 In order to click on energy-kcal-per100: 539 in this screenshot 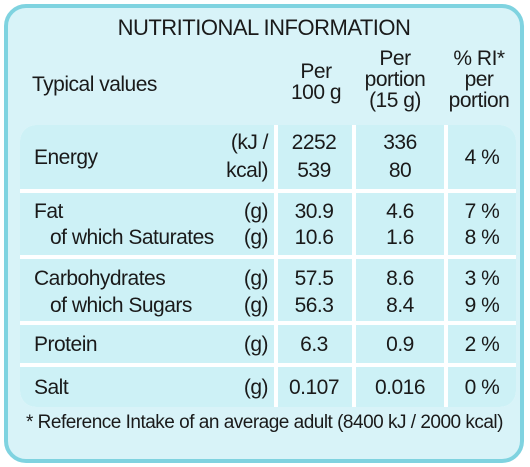, I will do `click(314, 170)`.